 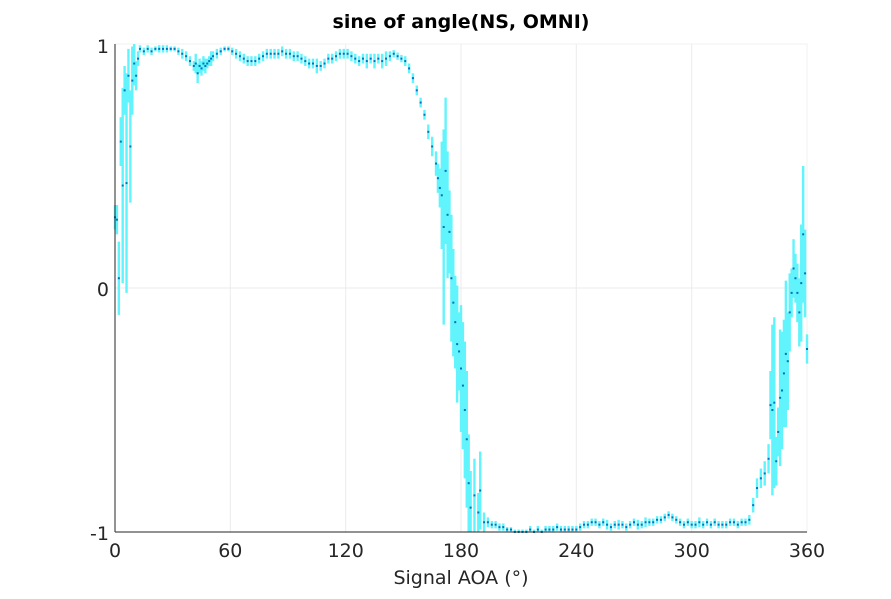 What do you see at coordinates (99, 290) in the screenshot?
I see `y-ticks: 1 0 -1` at bounding box center [99, 290].